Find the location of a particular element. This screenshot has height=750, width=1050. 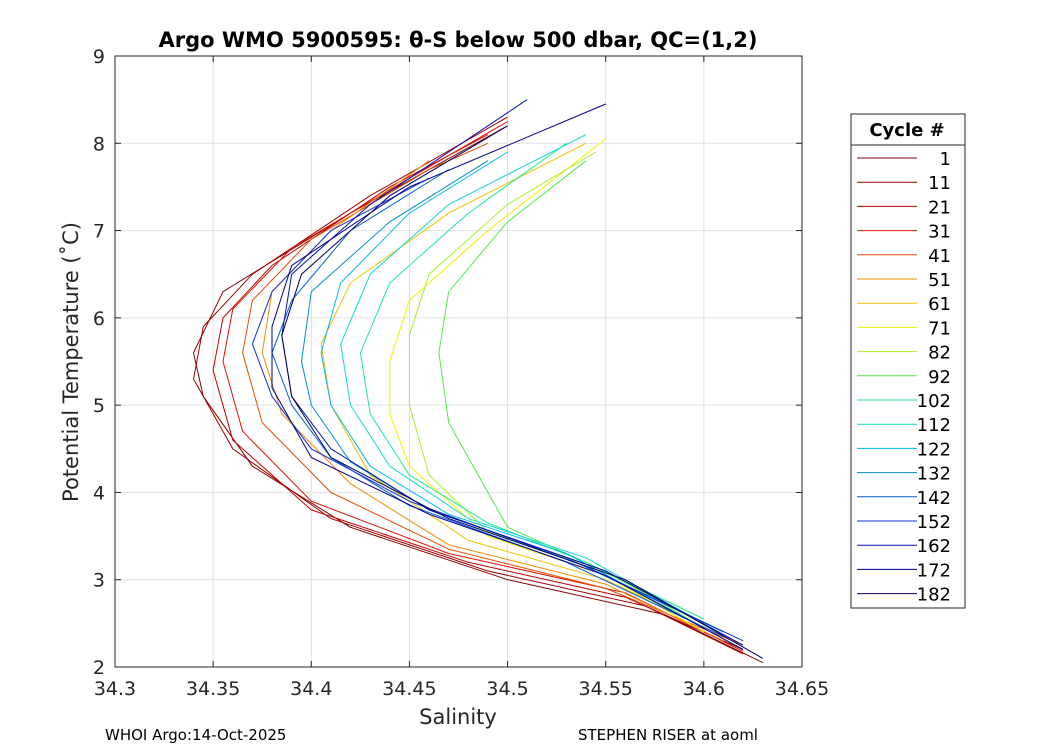

legend-entry-label: 182 is located at coordinates (934, 595).